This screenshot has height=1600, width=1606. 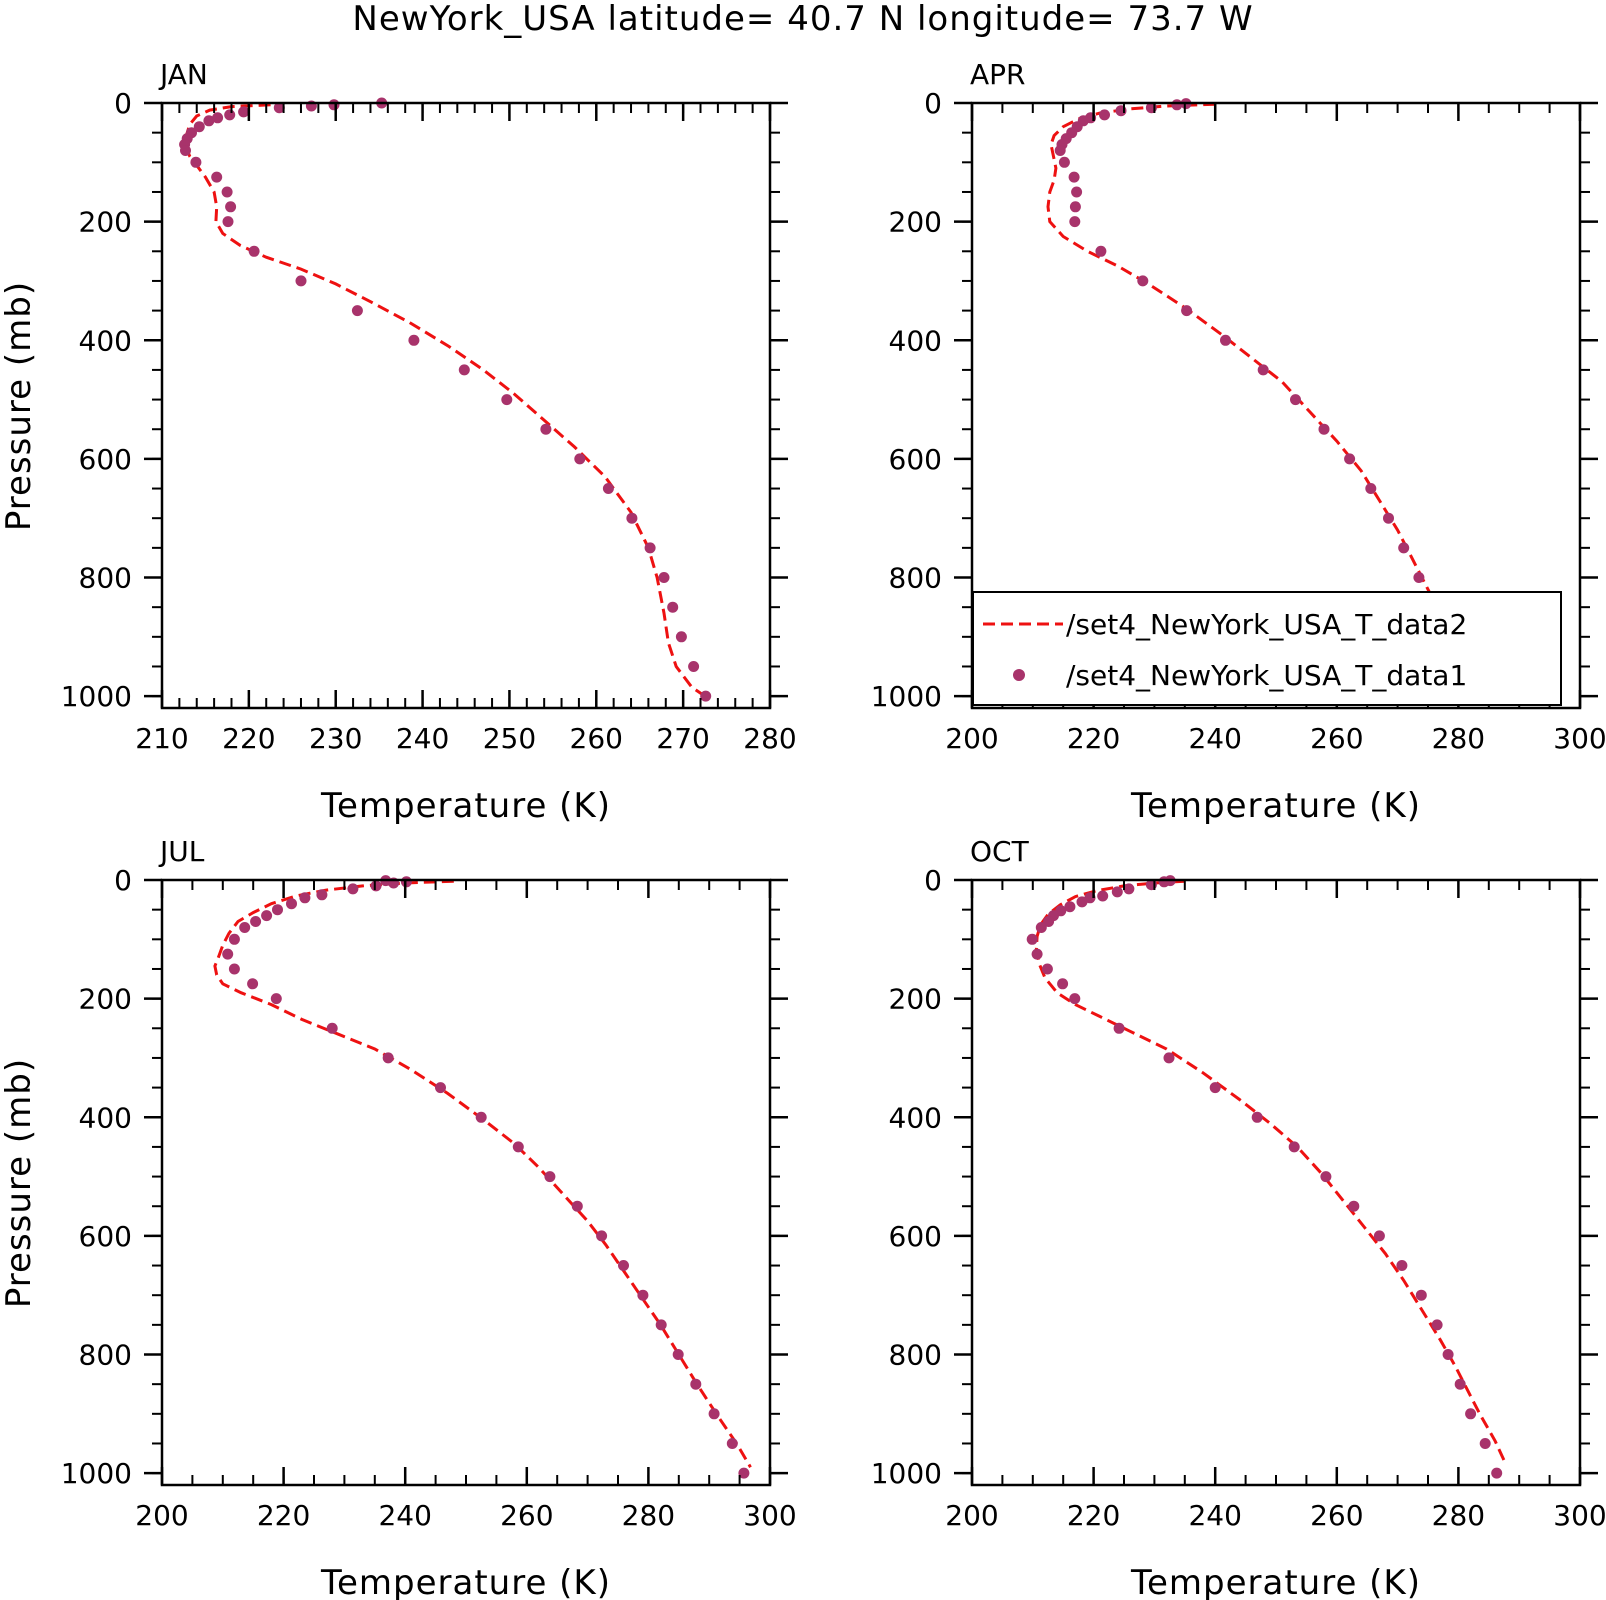 What do you see at coordinates (181, 851) in the screenshot?
I see `panel-jul-title: JUL` at bounding box center [181, 851].